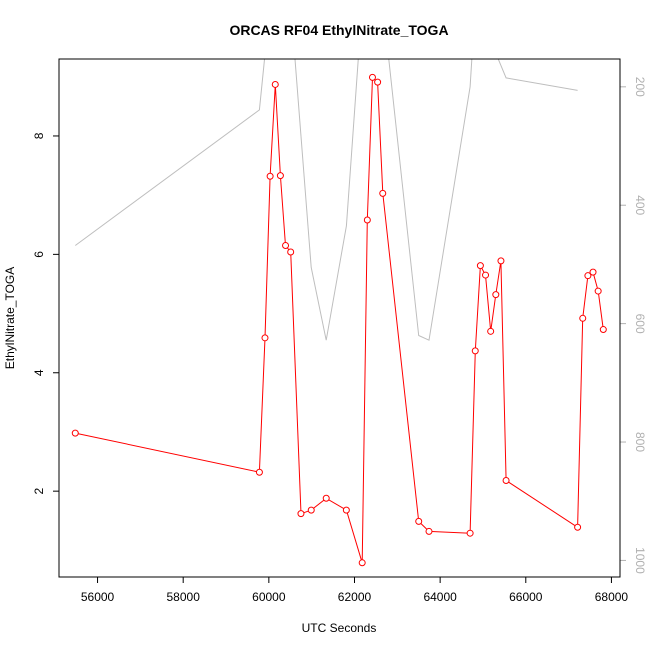 The image size is (650, 650). Describe the element at coordinates (184, 597) in the screenshot. I see `x-tick-label-58000: 58000` at that location.